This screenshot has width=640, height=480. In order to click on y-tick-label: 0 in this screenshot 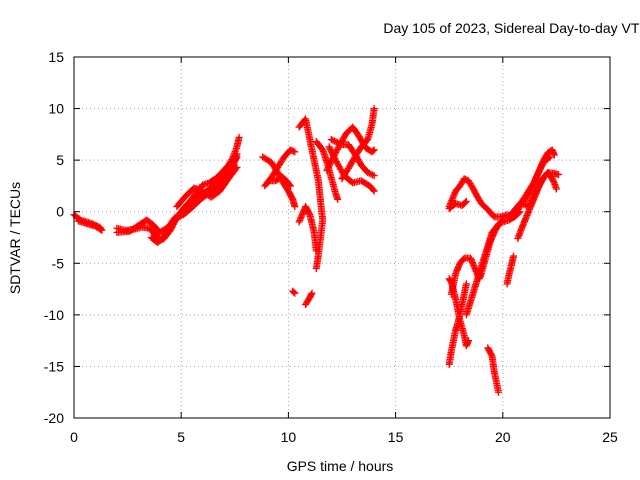, I will do `click(60, 212)`.